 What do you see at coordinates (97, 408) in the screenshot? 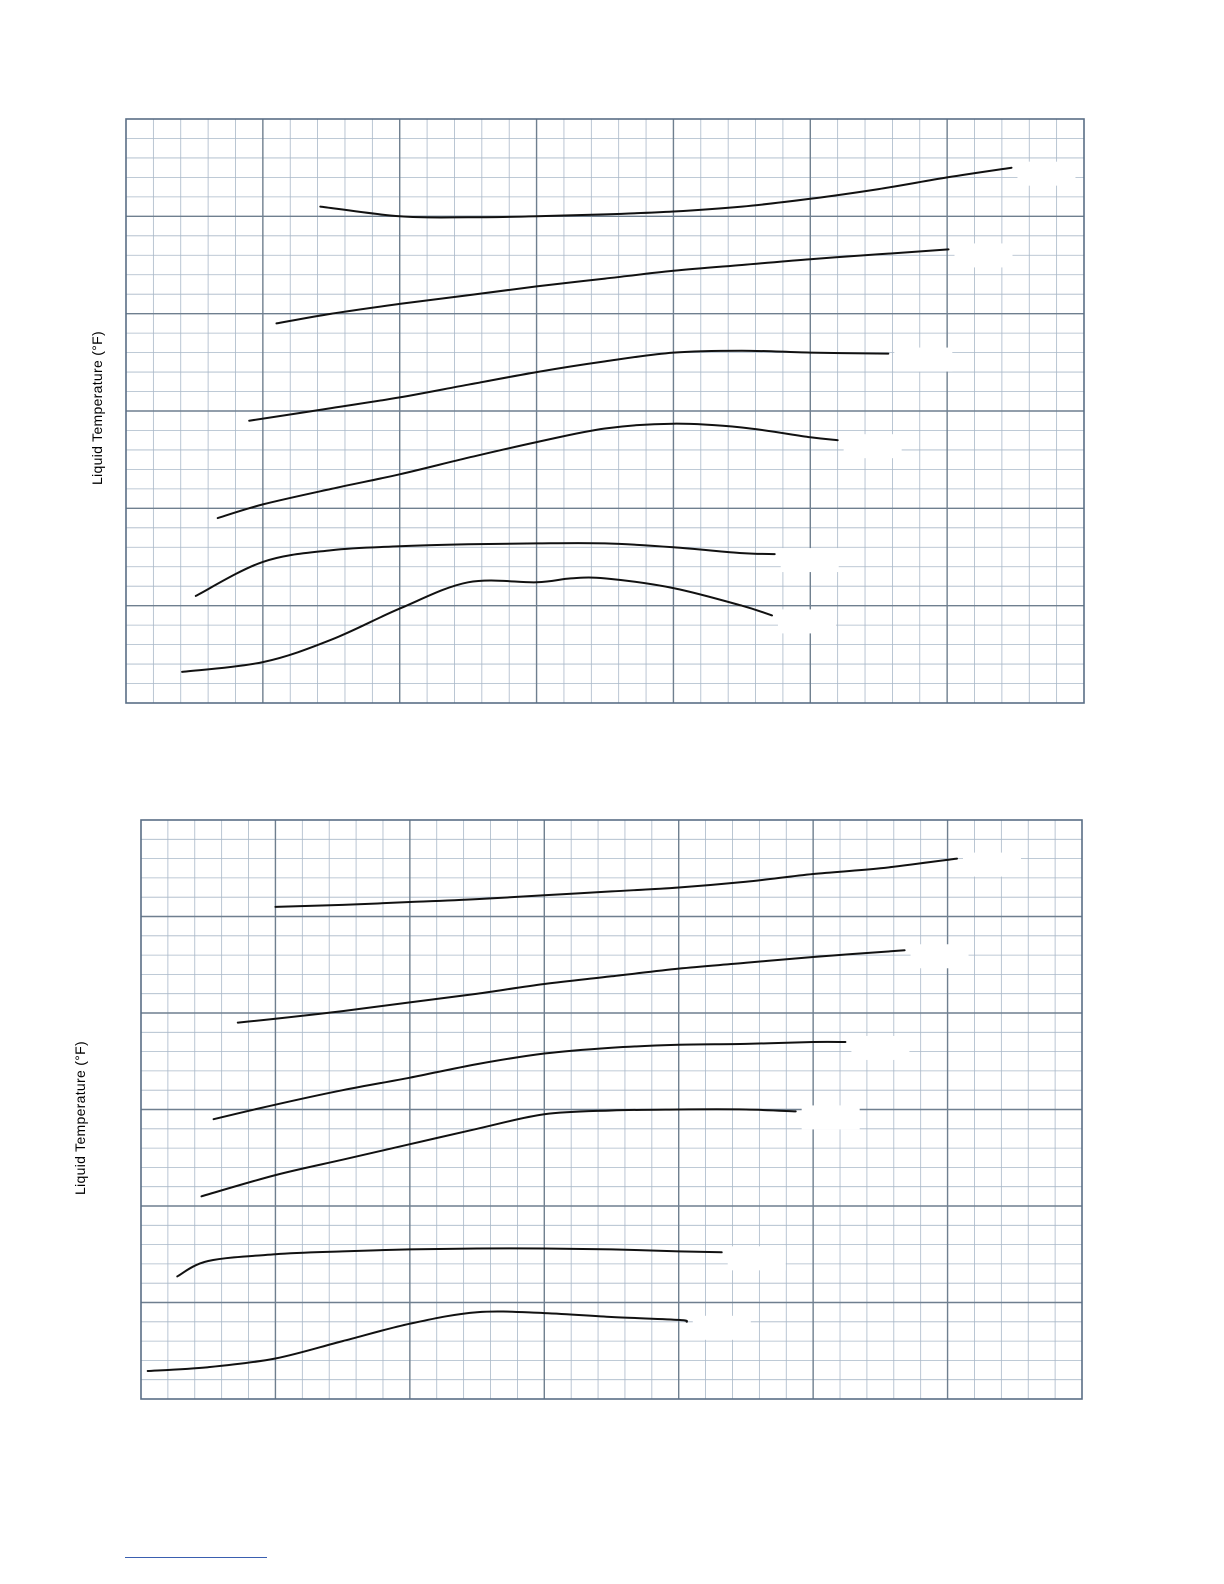
I see `y-axis-label-top: Liquid Temperature (°F)` at bounding box center [97, 408].